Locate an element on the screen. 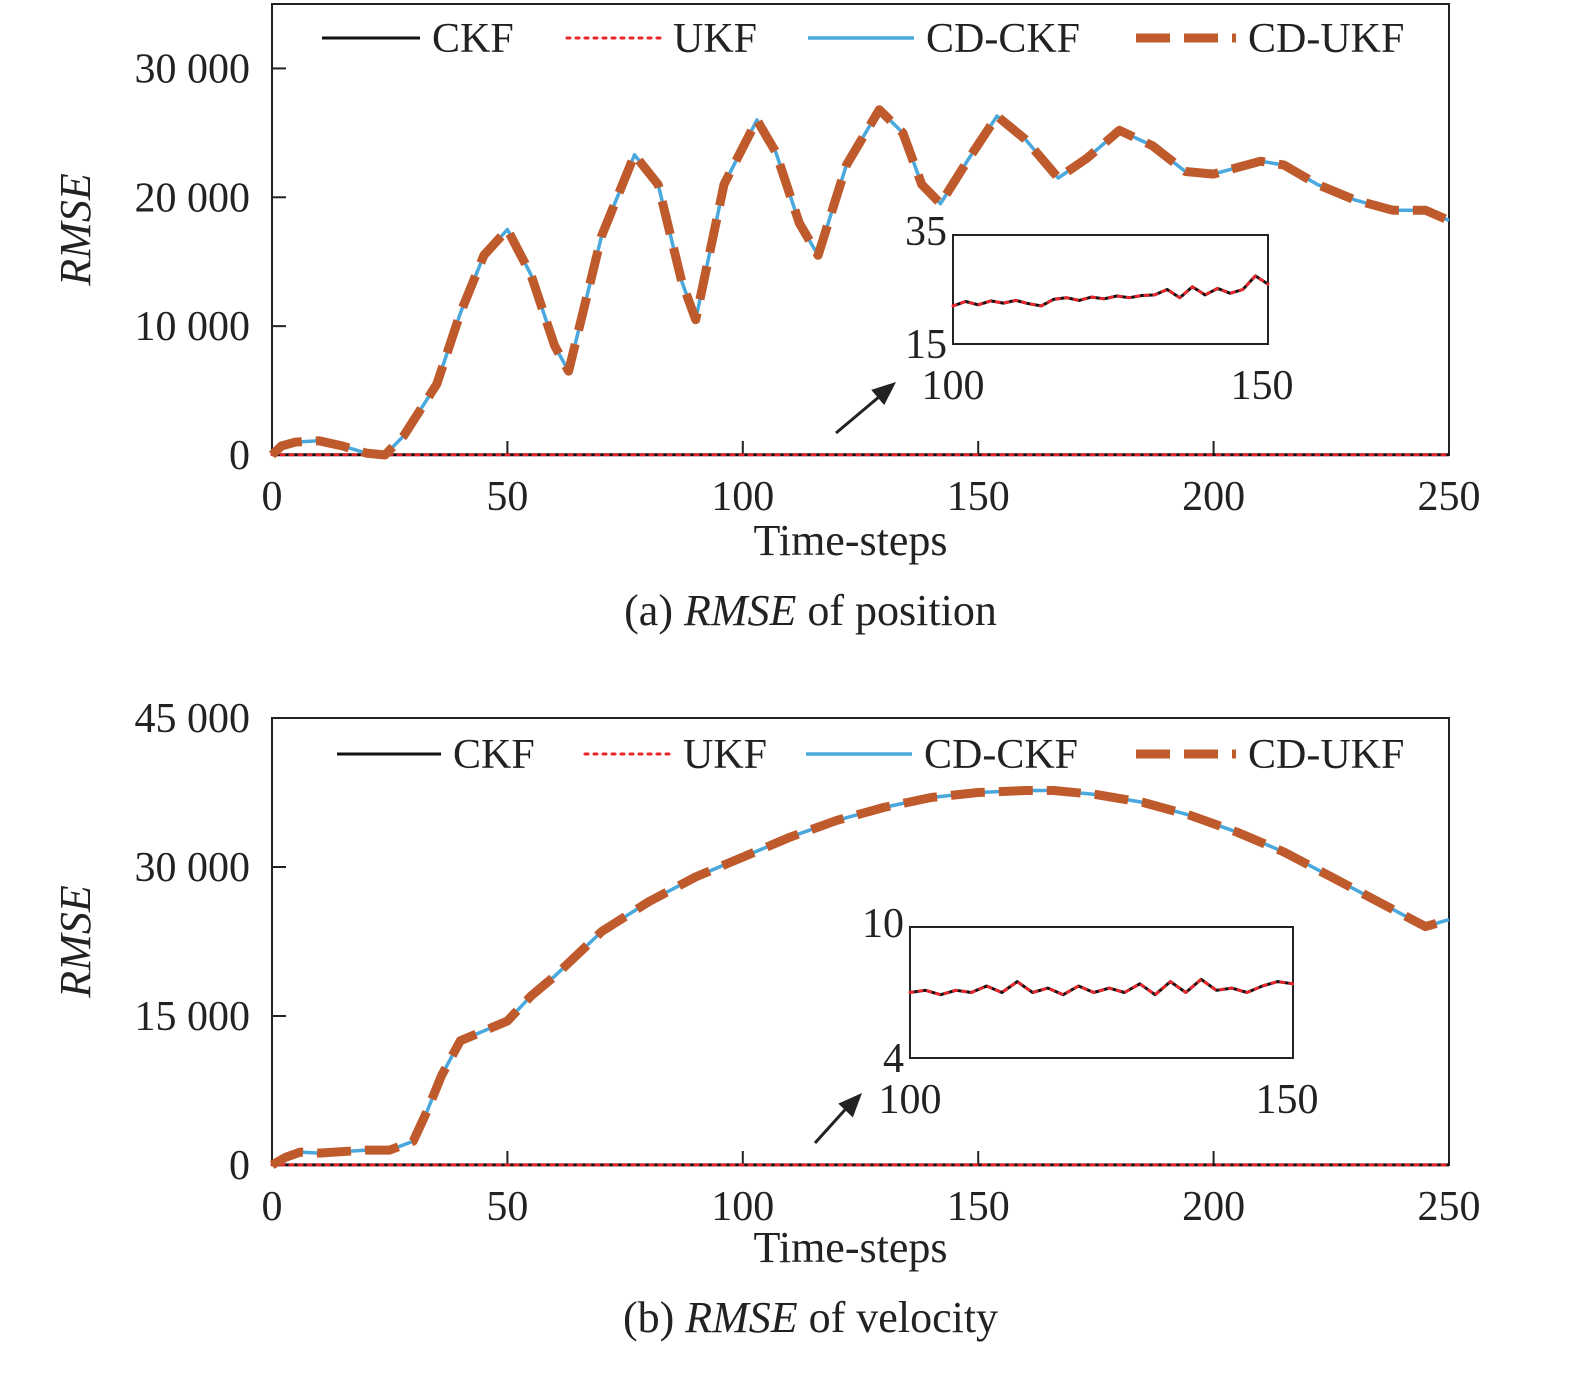  y-tick-label: 10 000 is located at coordinates (193, 327).